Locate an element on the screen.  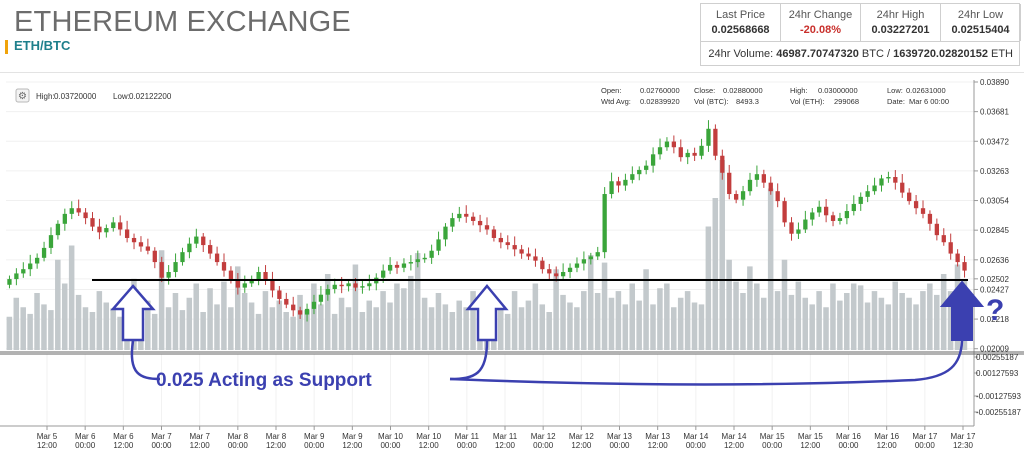
time-tick-date: Mar 15 is located at coordinates (810, 436).